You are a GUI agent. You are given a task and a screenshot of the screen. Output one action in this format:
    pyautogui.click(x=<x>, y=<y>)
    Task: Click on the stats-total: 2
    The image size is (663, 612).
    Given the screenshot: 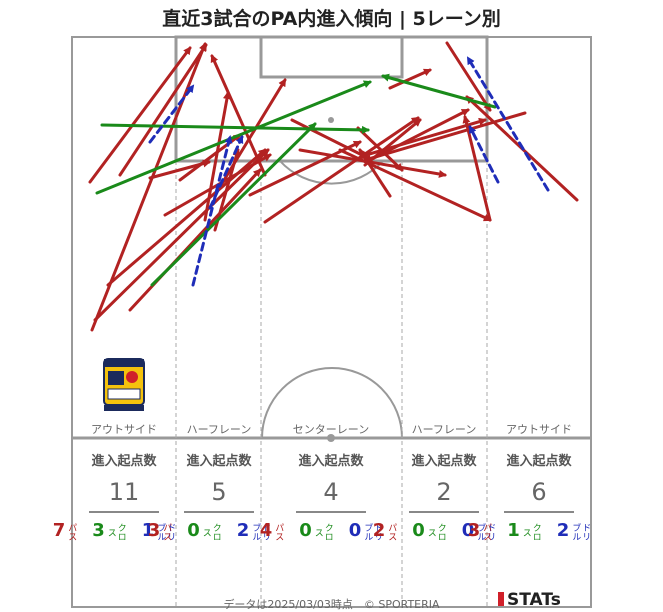 What is the action you would take?
    pyautogui.click(x=444, y=492)
    